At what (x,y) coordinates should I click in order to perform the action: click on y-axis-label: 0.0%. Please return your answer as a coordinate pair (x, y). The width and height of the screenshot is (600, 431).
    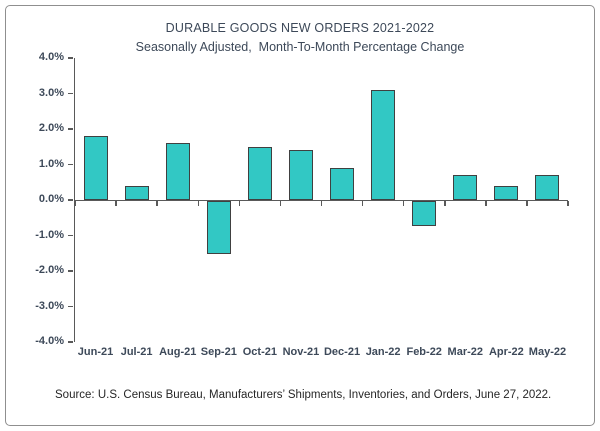
    Looking at the image, I should click on (51, 199).